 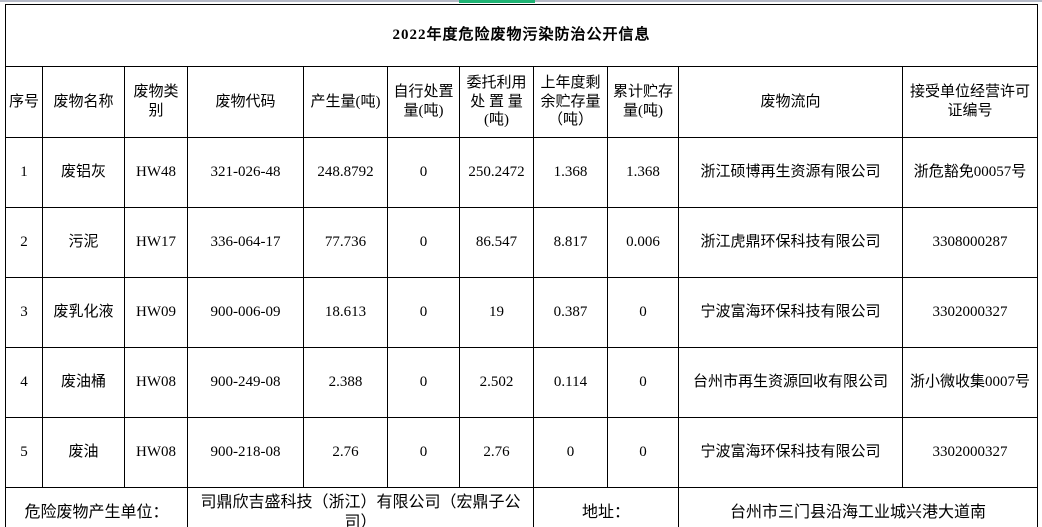 What do you see at coordinates (24, 312) in the screenshot?
I see `cell-seq: 3` at bounding box center [24, 312].